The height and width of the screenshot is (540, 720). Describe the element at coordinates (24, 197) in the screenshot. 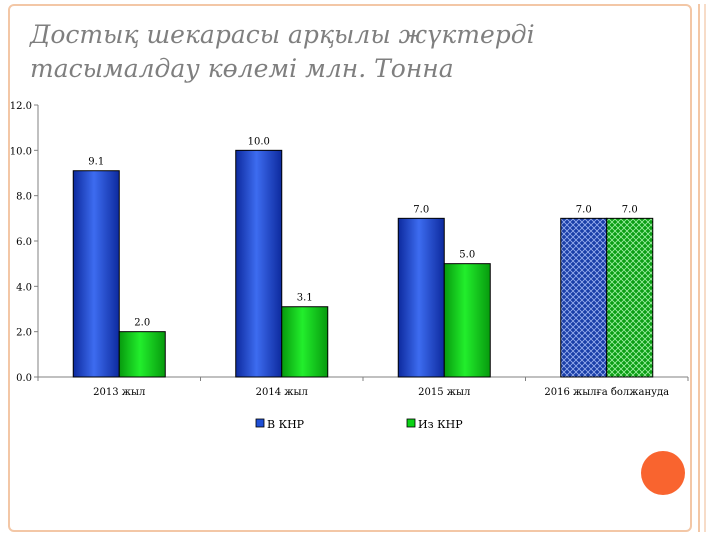

I see `y-tick-label: 8.0` at that location.